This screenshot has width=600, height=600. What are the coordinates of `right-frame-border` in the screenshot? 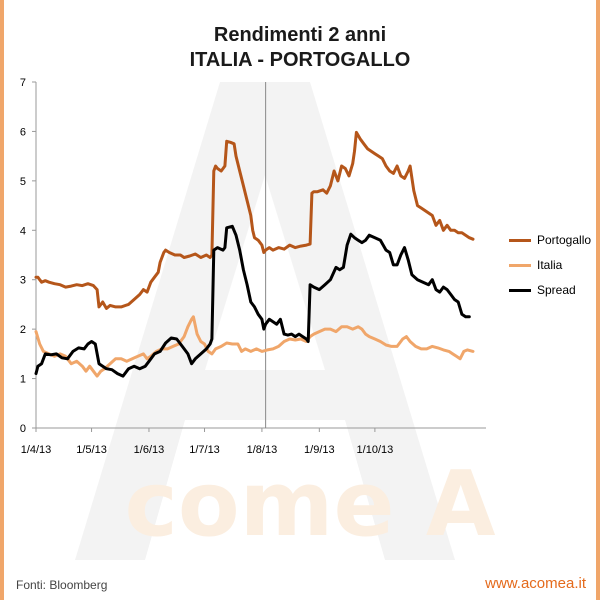 It's located at (598, 300).